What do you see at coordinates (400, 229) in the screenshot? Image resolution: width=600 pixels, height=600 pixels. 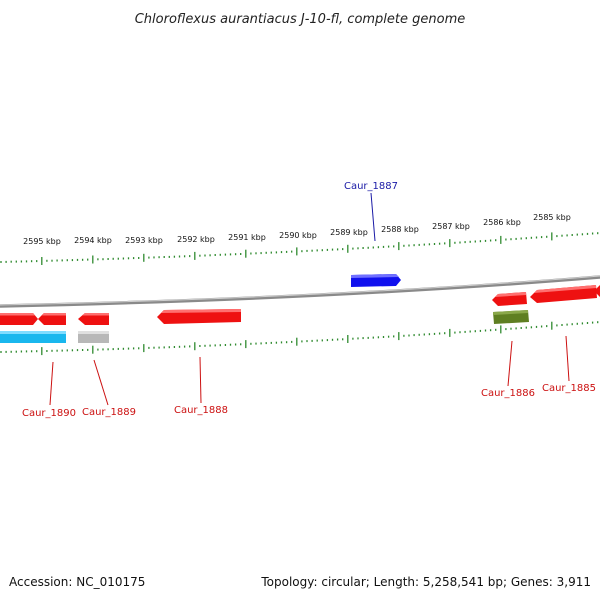 I see `scale-label: 2588 kbp` at bounding box center [400, 229].